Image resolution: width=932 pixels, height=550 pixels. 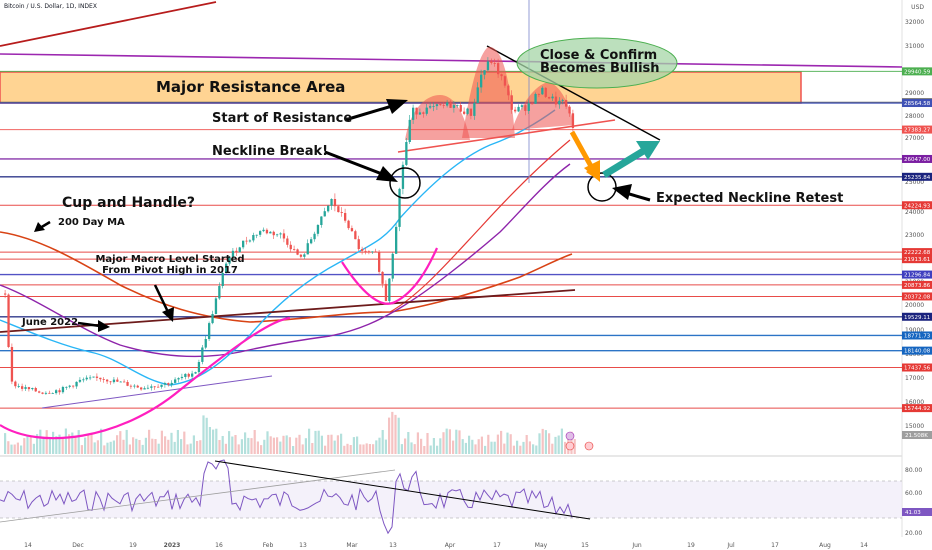 What do you see at coordinates (352, 545) in the screenshot?
I see `time-tick-label: Mar` at bounding box center [352, 545].